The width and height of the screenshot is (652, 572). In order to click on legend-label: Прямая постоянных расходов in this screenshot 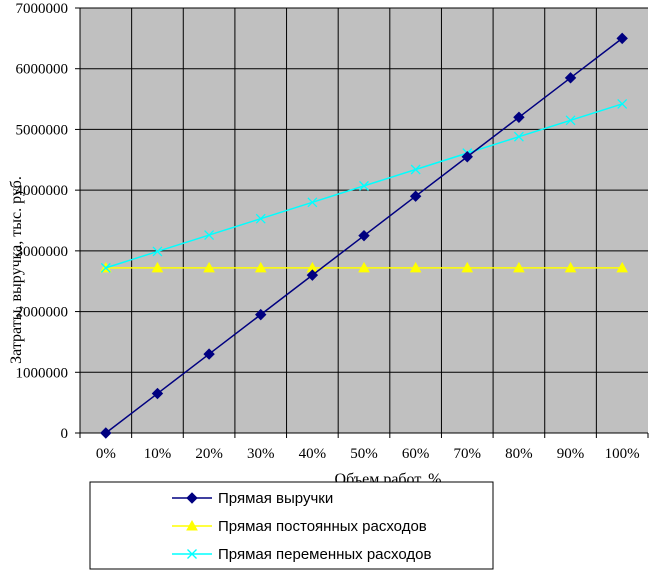, I will do `click(322, 526)`.